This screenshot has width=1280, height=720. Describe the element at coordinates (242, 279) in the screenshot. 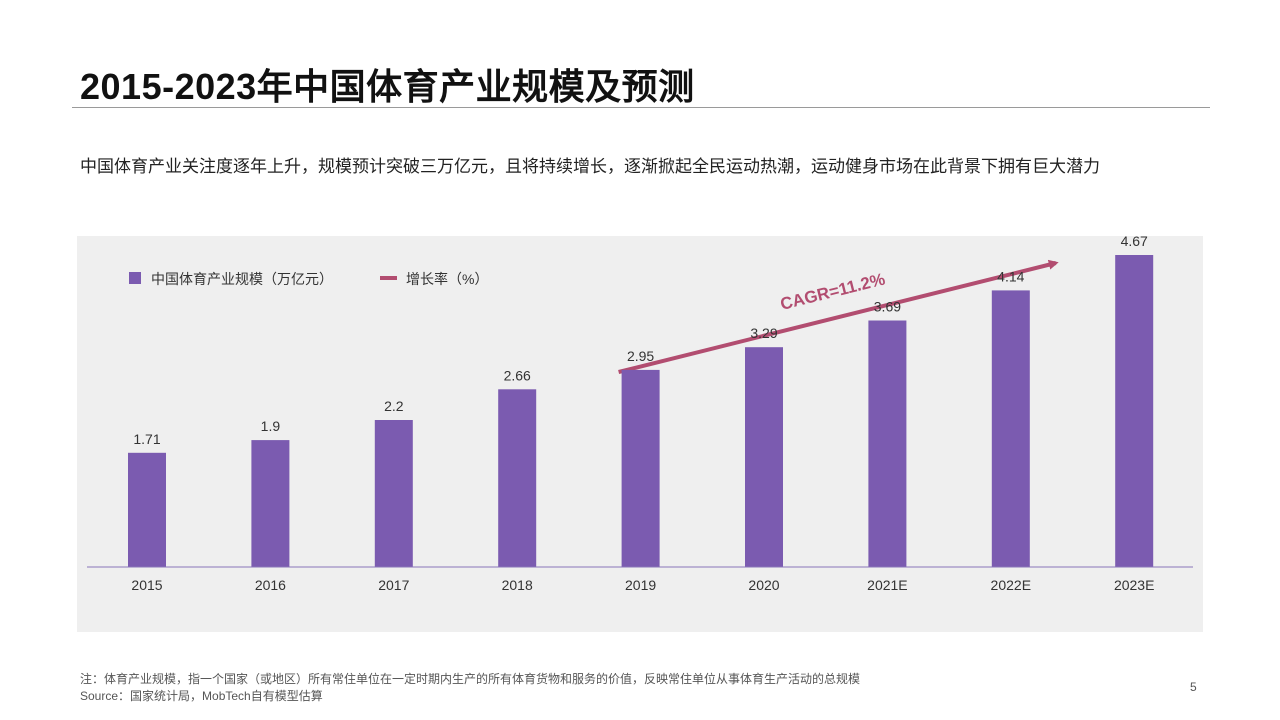

I see `legend-label-bar: 中国体育产业规模（万亿元）` at that location.